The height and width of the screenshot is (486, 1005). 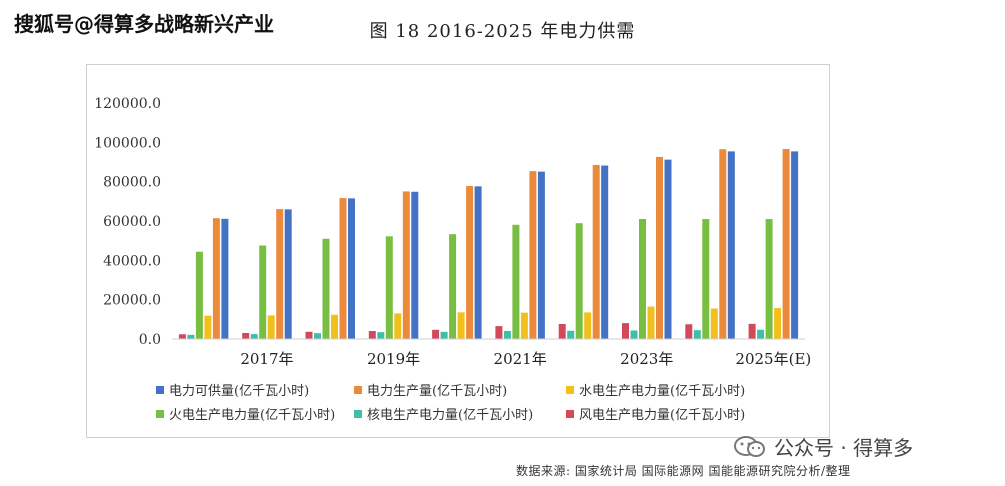 What do you see at coordinates (266, 359) in the screenshot?
I see `x-tick-label: 2017年` at bounding box center [266, 359].